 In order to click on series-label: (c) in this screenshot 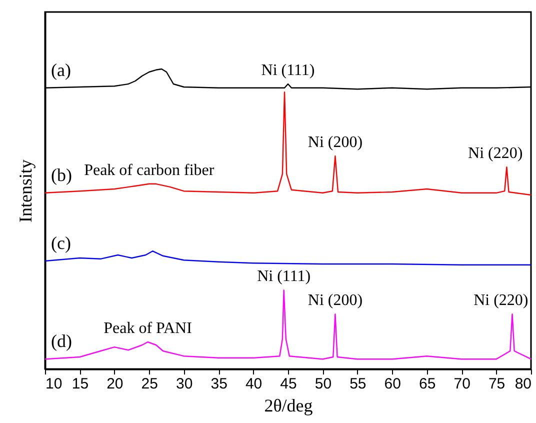, I will do `click(61, 243)`.